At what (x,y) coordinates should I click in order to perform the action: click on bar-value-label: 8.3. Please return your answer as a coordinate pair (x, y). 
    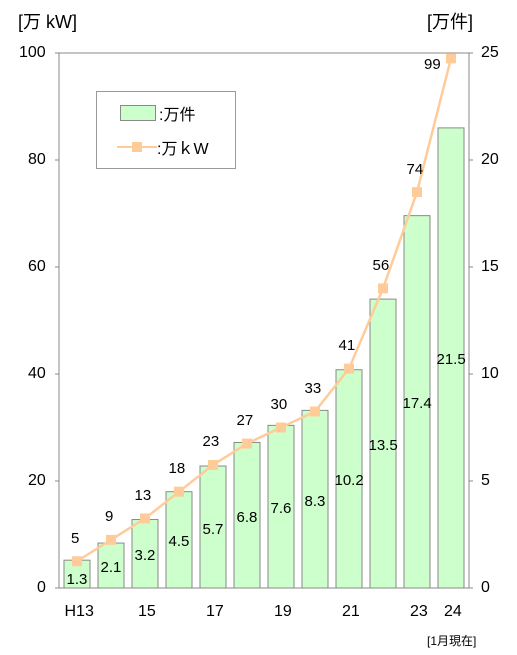
    Looking at the image, I should click on (315, 501).